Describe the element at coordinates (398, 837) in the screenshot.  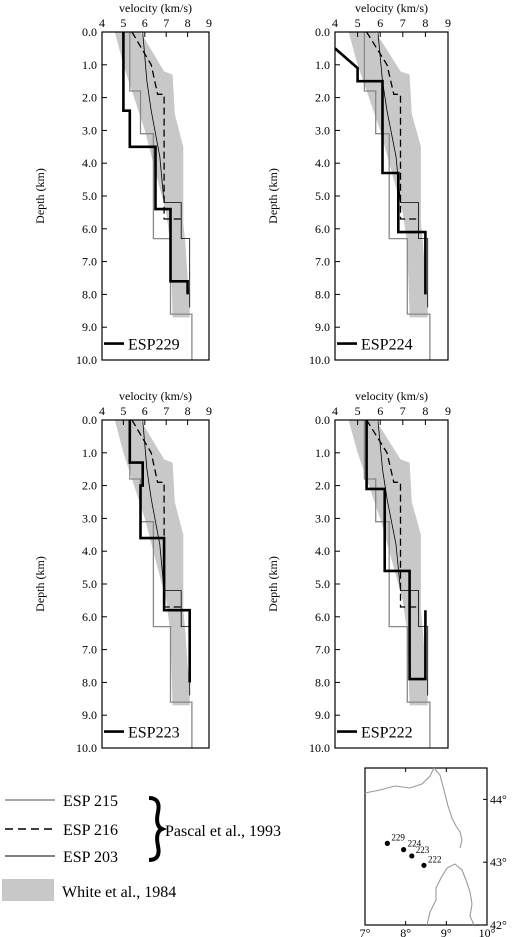
I see `map-station-label: 229` at that location.